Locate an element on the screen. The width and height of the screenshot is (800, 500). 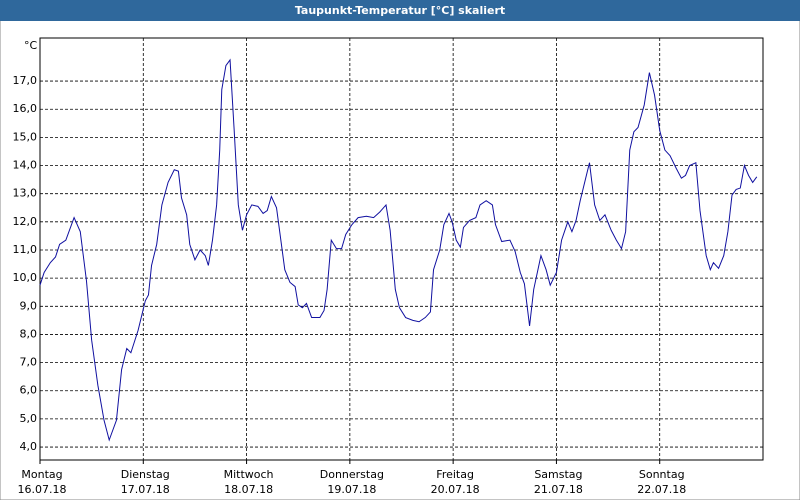
x-tick-label: Freitag is located at coordinates (455, 474).